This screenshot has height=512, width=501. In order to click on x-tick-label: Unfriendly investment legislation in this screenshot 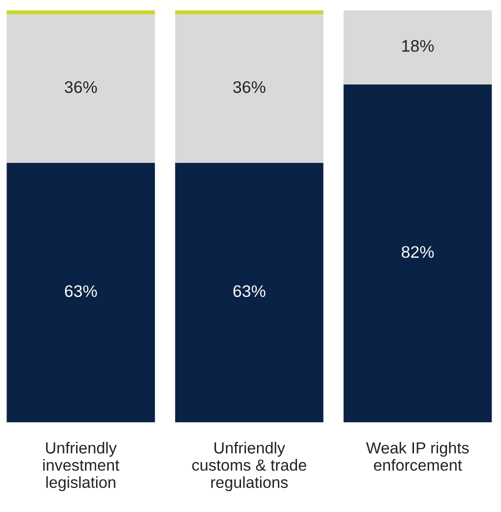, I will do `click(81, 467)`.